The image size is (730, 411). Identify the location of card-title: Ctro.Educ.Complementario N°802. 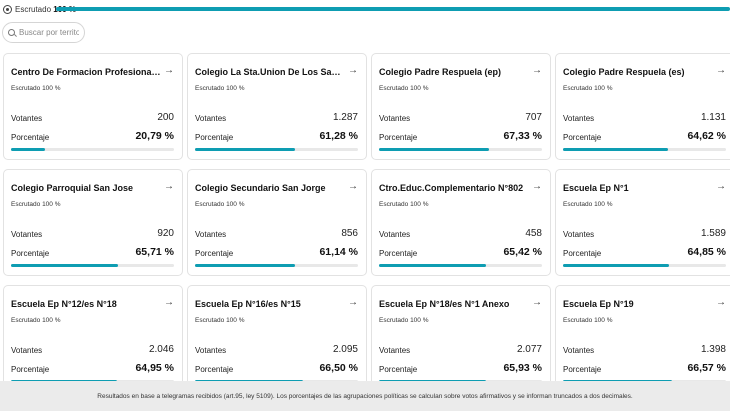
(451, 188).